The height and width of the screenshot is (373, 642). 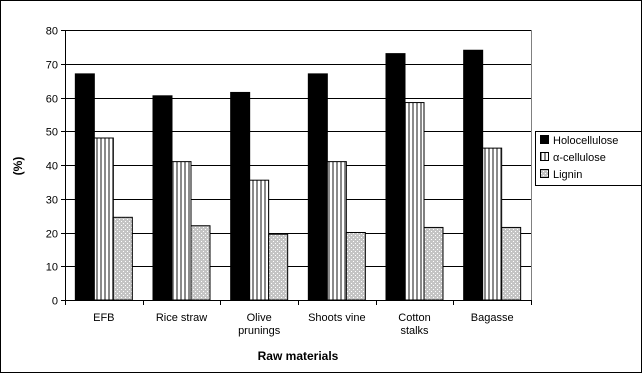 I want to click on legend: Holocellulose α-cellulose Lignin, so click(x=588, y=158).